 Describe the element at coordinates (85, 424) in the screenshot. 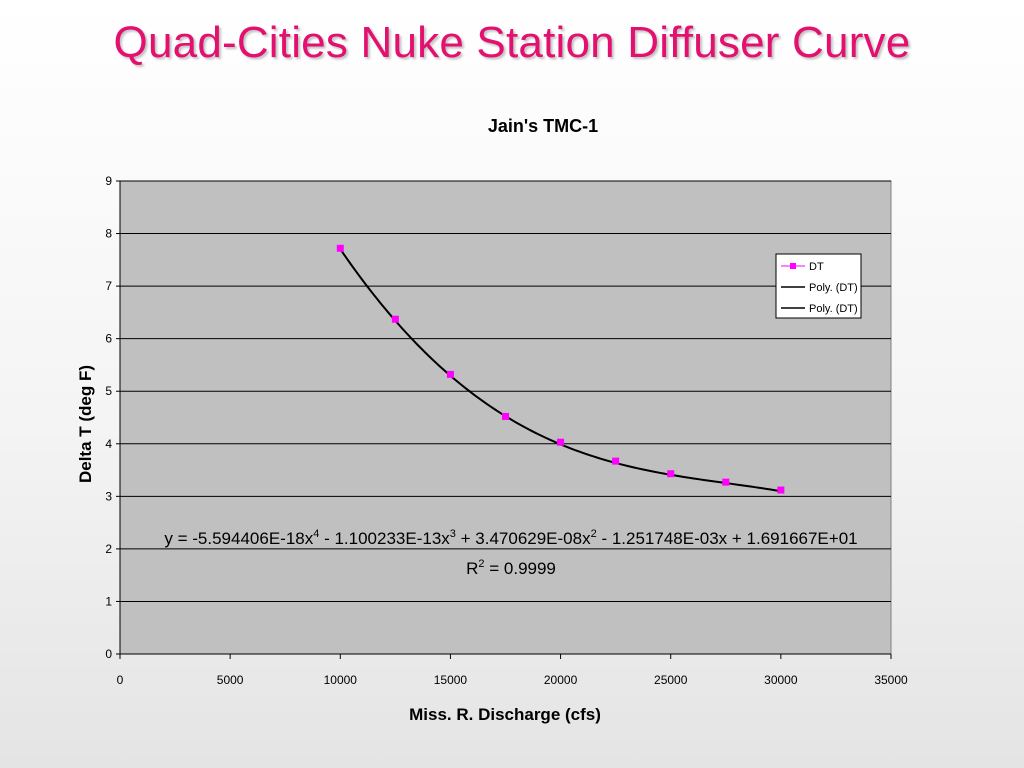

I see `y-axis-label: Delta T (deg F)` at that location.